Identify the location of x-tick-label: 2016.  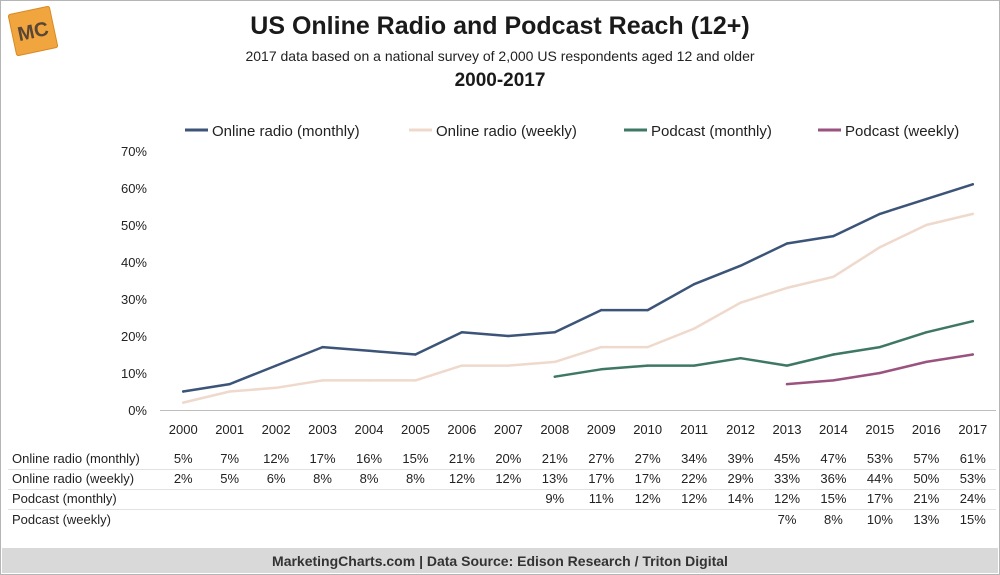
(926, 429).